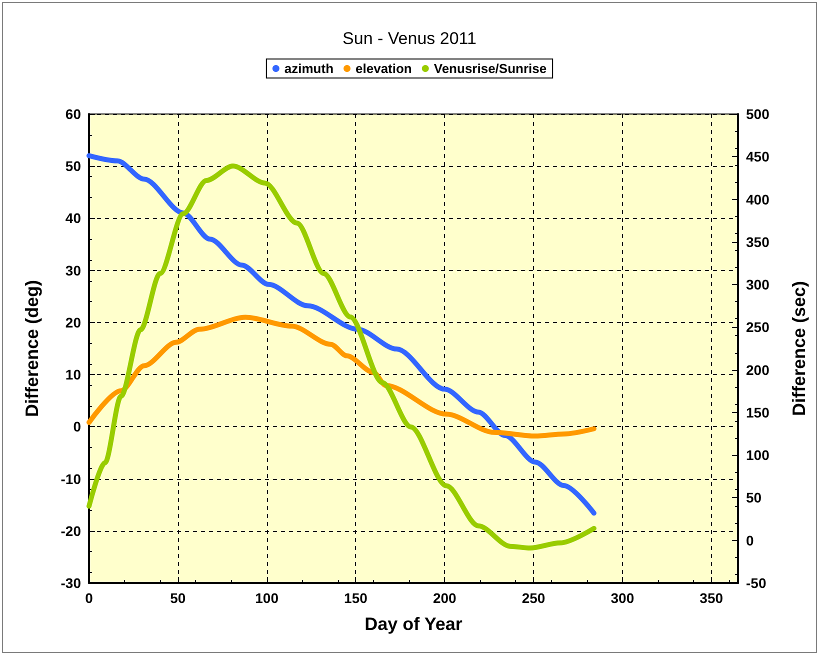 The height and width of the screenshot is (657, 821). What do you see at coordinates (758, 199) in the screenshot?
I see `y2-tick-label: 400` at bounding box center [758, 199].